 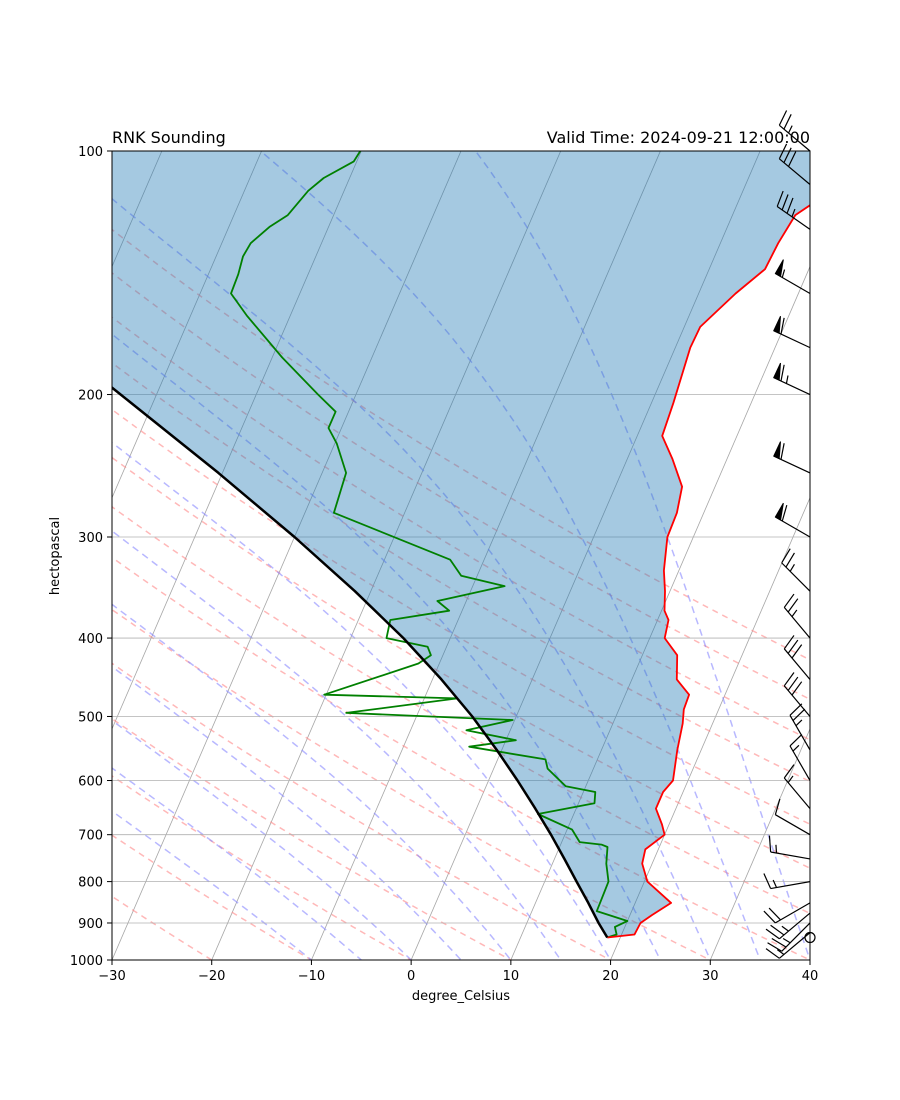 What do you see at coordinates (810, 976) in the screenshot?
I see `x-tick-label: 40` at bounding box center [810, 976].